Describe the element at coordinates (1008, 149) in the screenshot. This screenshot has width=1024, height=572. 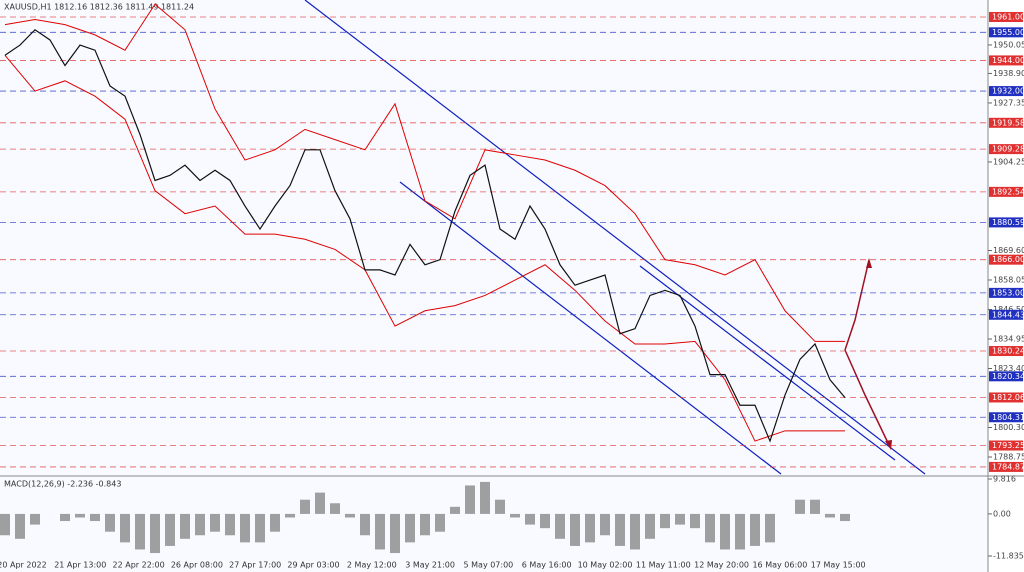
I see `level-label: 1909.28` at that location.